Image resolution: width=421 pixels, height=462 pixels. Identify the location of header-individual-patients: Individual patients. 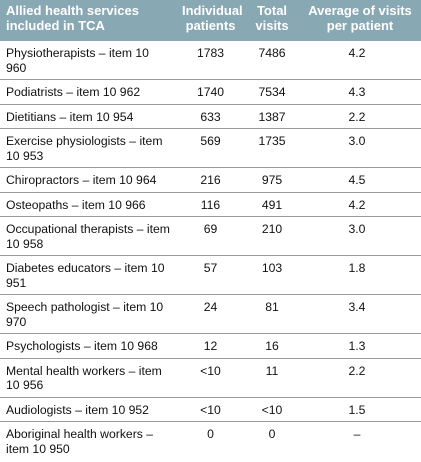
(212, 18).